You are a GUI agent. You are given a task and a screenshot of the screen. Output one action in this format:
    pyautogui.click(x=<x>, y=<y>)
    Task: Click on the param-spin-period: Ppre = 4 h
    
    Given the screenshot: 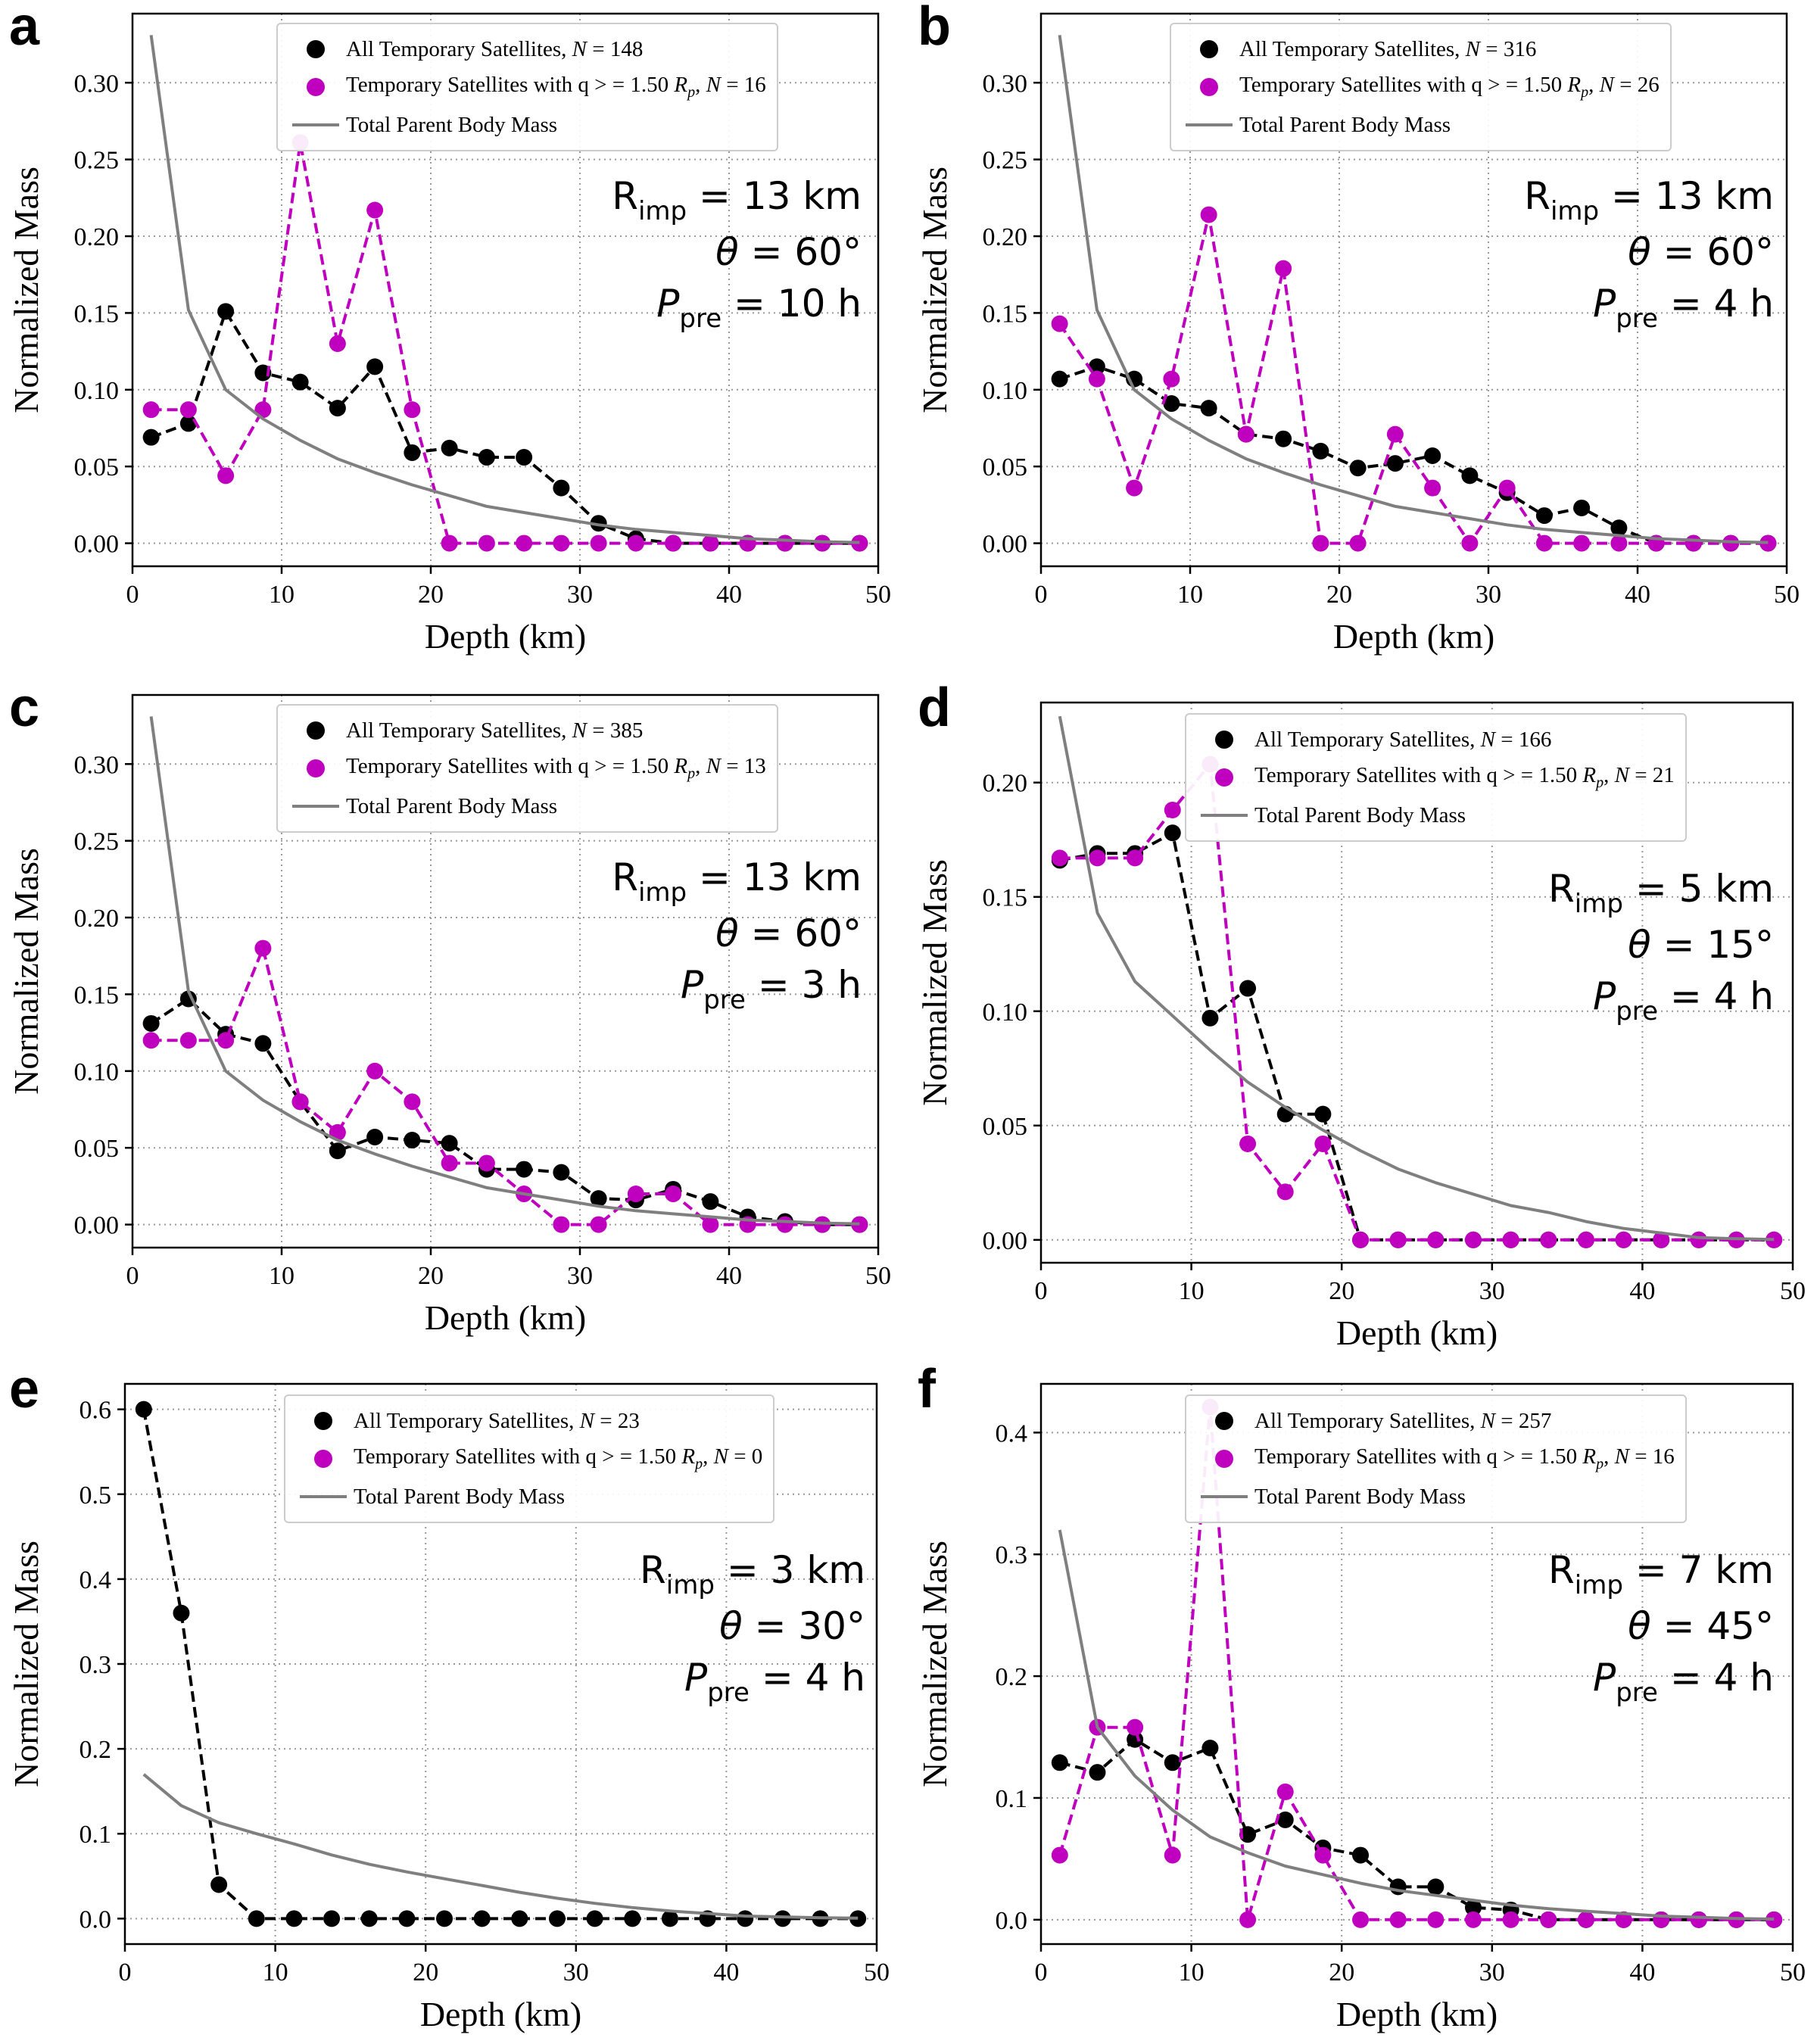 What is the action you would take?
    pyautogui.click(x=1683, y=1682)
    